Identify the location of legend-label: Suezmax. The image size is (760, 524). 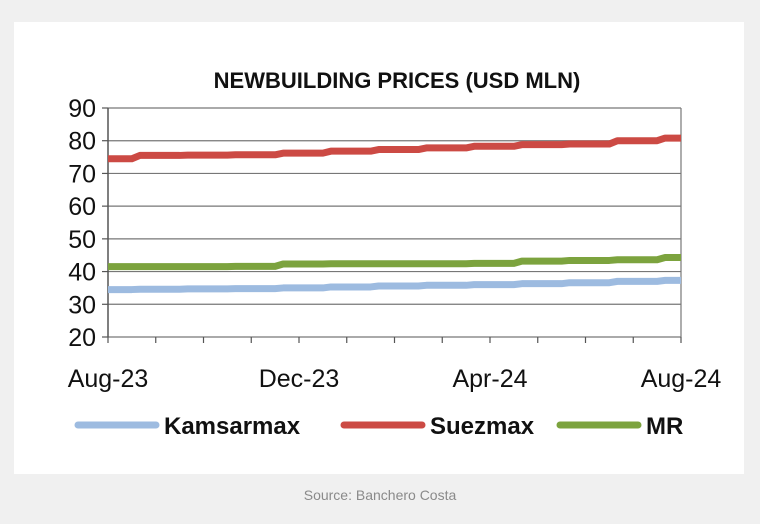
(482, 426).